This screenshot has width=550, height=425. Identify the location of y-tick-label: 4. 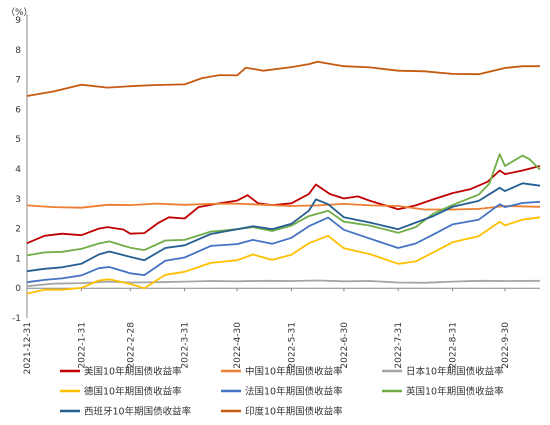
(18, 170).